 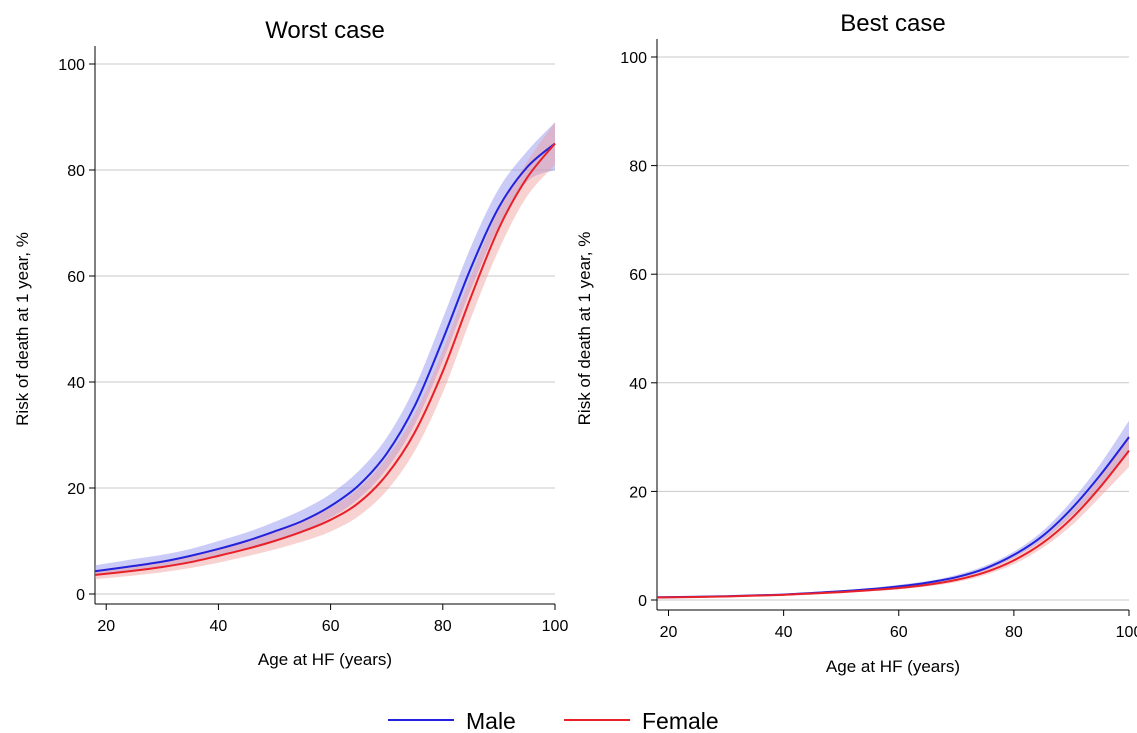 What do you see at coordinates (680, 720) in the screenshot?
I see `legend-label-female: Female` at bounding box center [680, 720].